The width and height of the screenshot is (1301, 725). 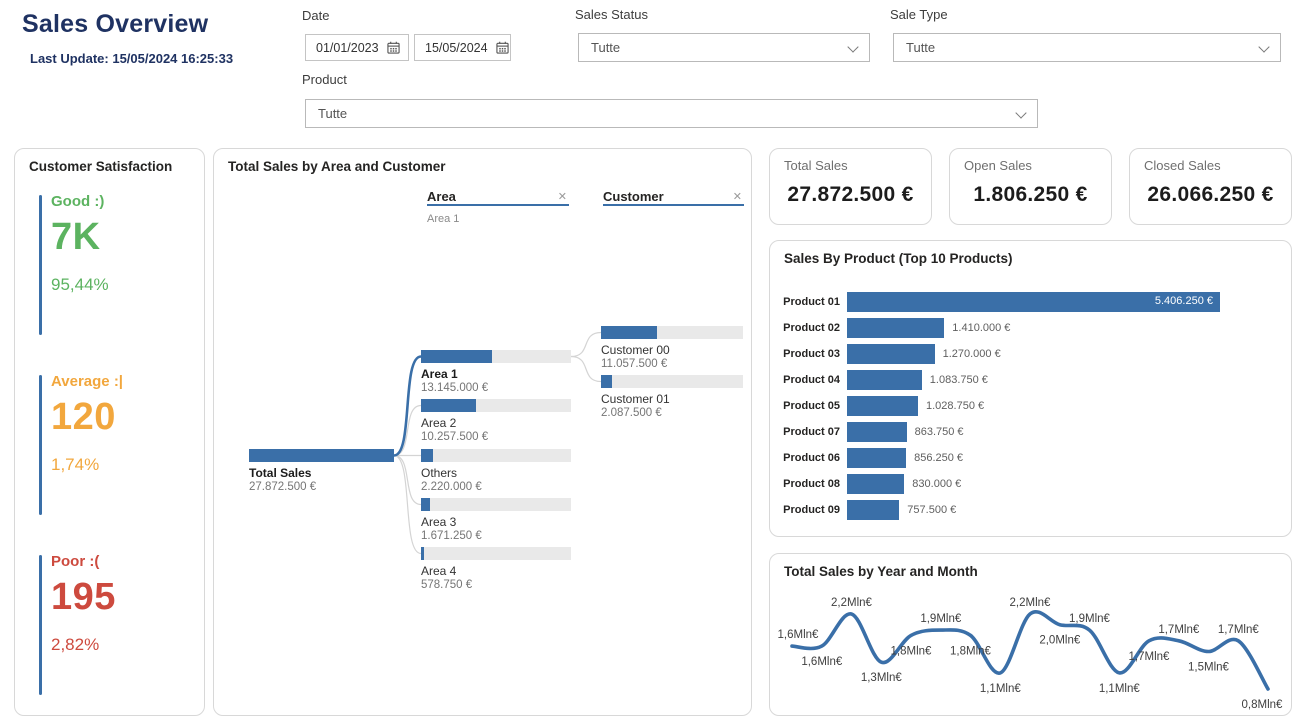 What do you see at coordinates (498, 197) in the screenshot?
I see `tree-level-header-area: Area ✕` at bounding box center [498, 197].